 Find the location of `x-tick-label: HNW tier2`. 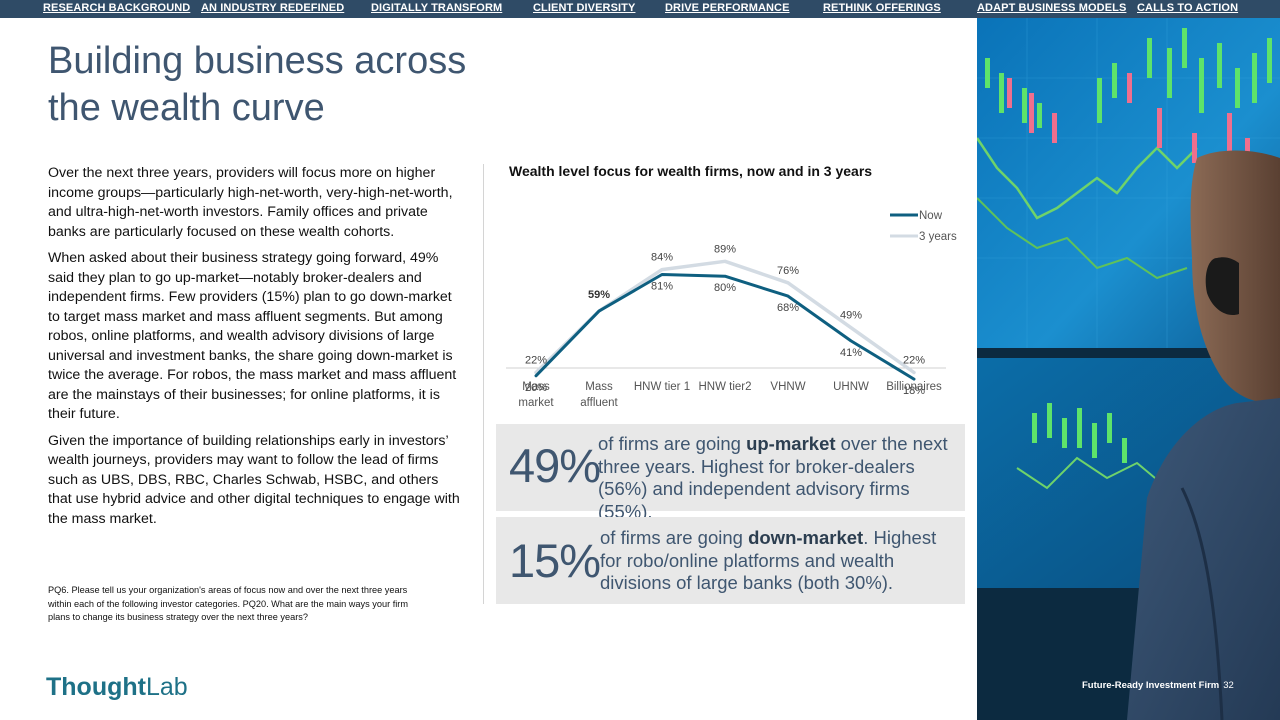

x-tick-label: HNW tier2 is located at coordinates (724, 387).